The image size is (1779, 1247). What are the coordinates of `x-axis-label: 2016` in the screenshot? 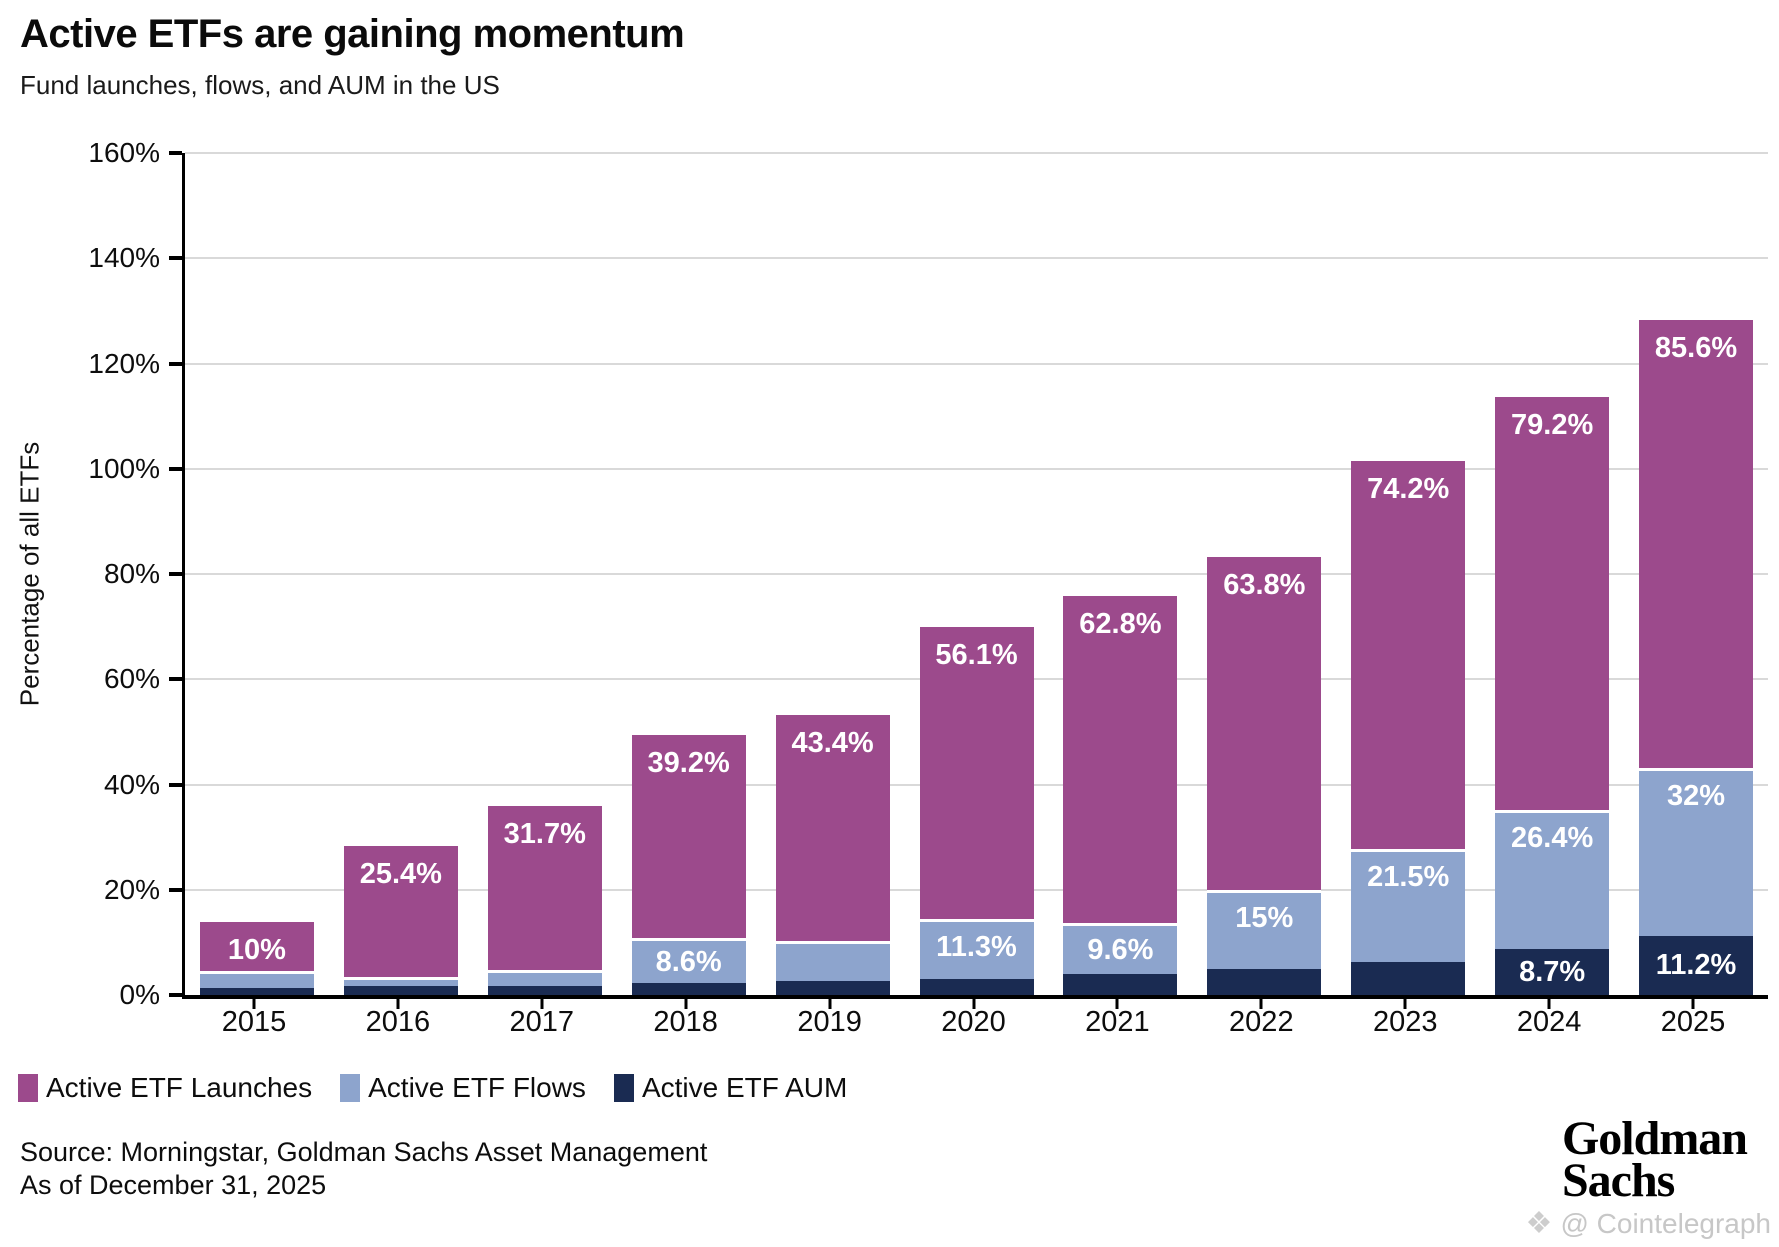 It's located at (398, 1022).